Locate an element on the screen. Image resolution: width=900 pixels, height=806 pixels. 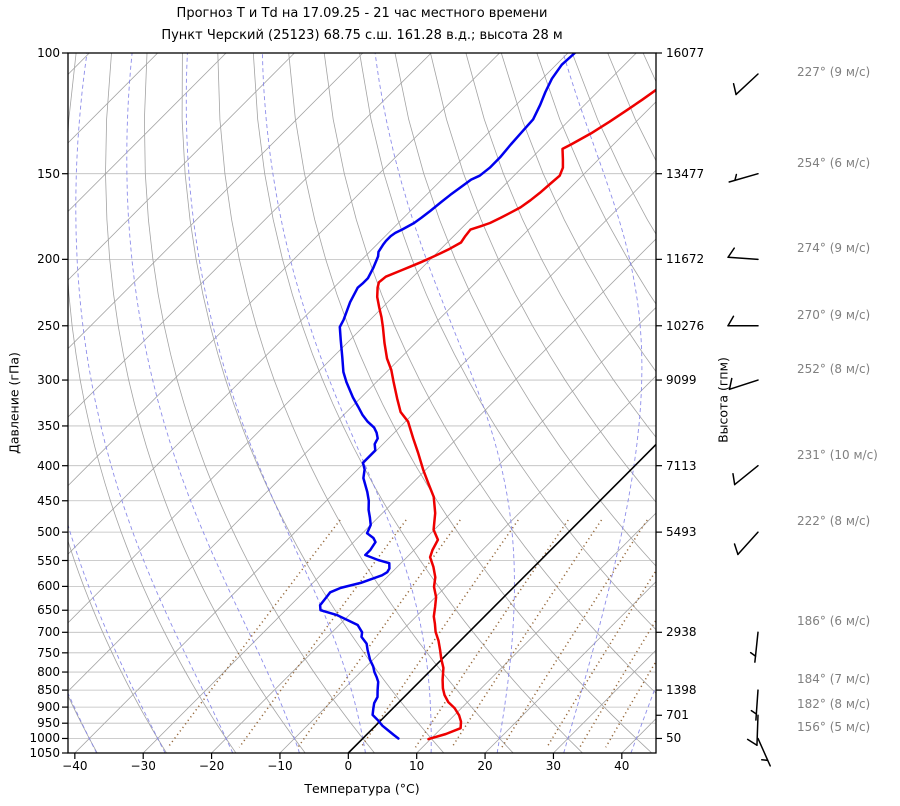
height-tick-label: 1398 is located at coordinates (681, 690).